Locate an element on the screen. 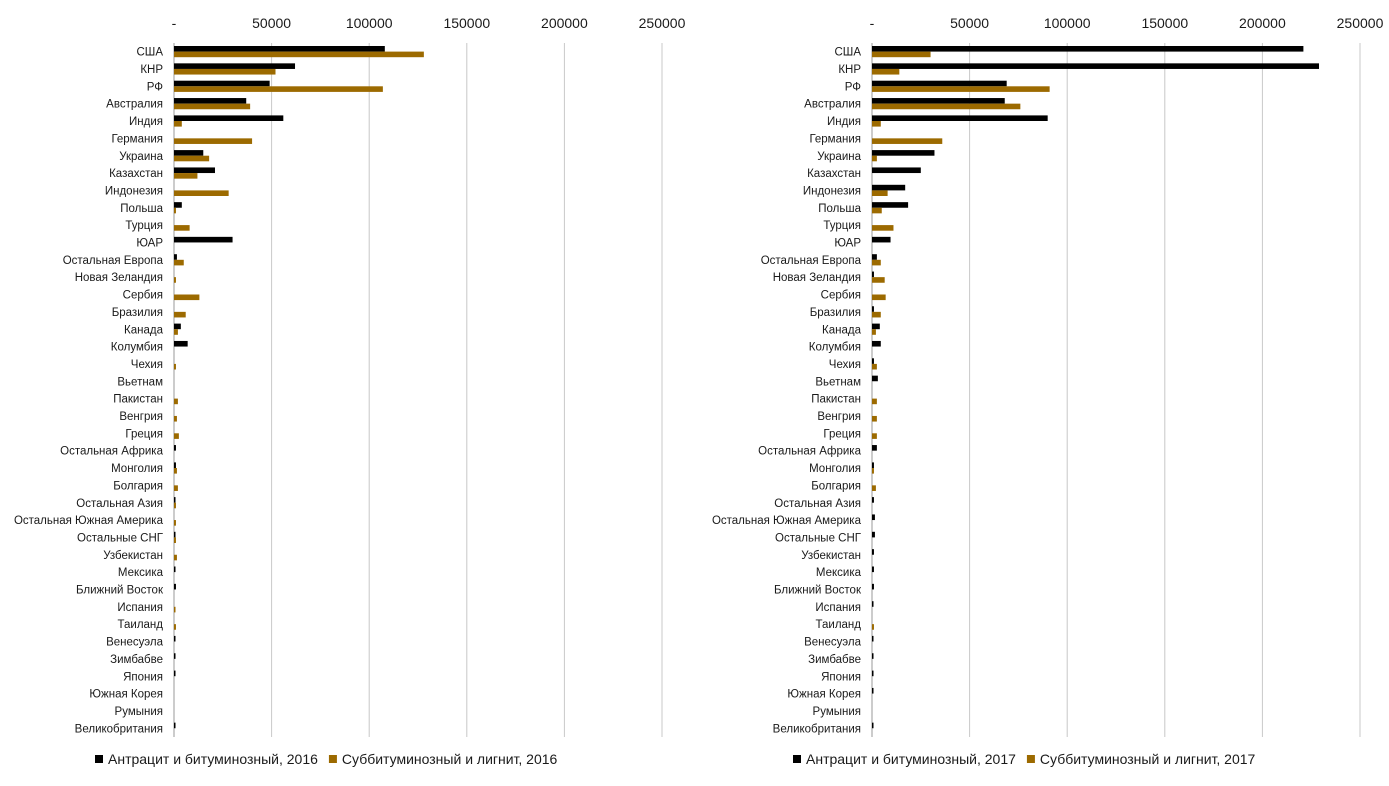 This screenshot has height=786, width=1389. category-label: Сербия is located at coordinates (841, 296).